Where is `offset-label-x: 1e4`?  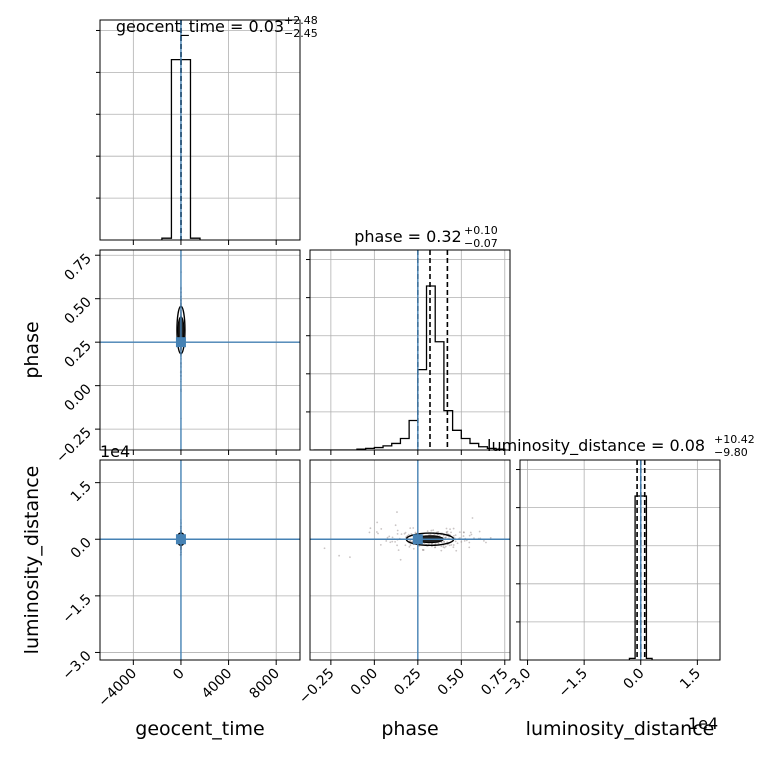
offset-label-x: 1e4 is located at coordinates (703, 723).